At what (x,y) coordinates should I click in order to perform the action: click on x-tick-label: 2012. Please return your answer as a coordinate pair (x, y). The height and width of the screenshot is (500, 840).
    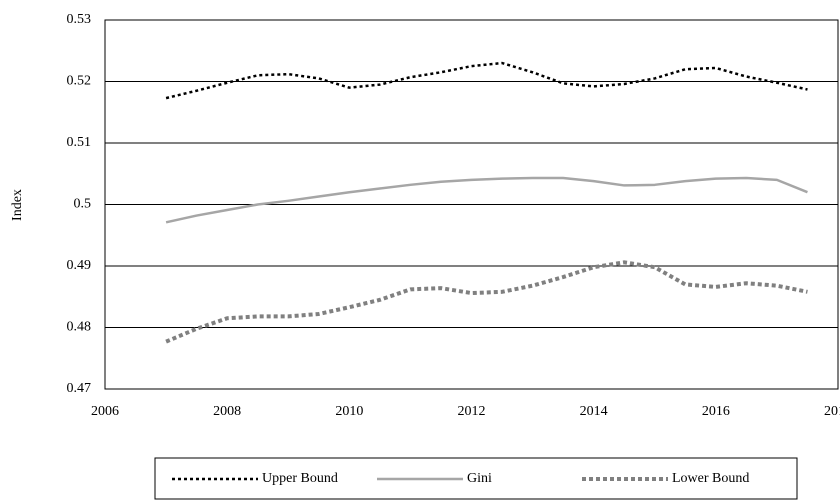
    Looking at the image, I should click on (472, 411).